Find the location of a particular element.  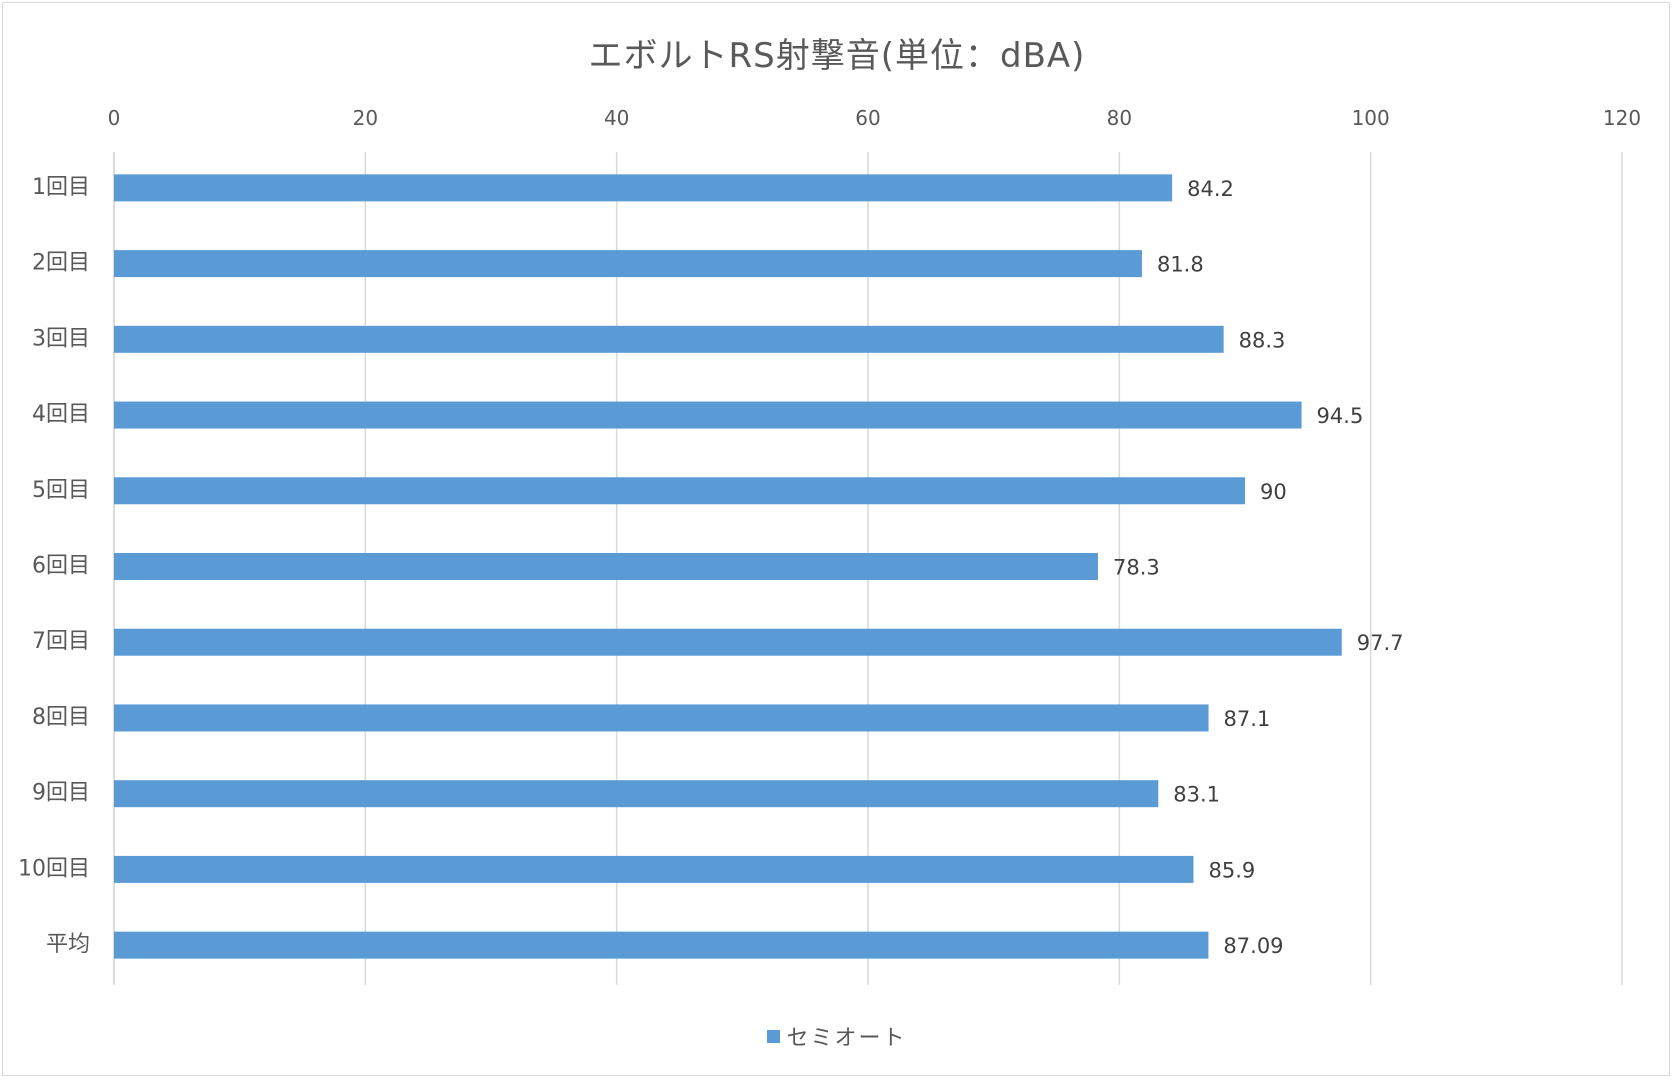

data-label: 78.3 is located at coordinates (1136, 568).